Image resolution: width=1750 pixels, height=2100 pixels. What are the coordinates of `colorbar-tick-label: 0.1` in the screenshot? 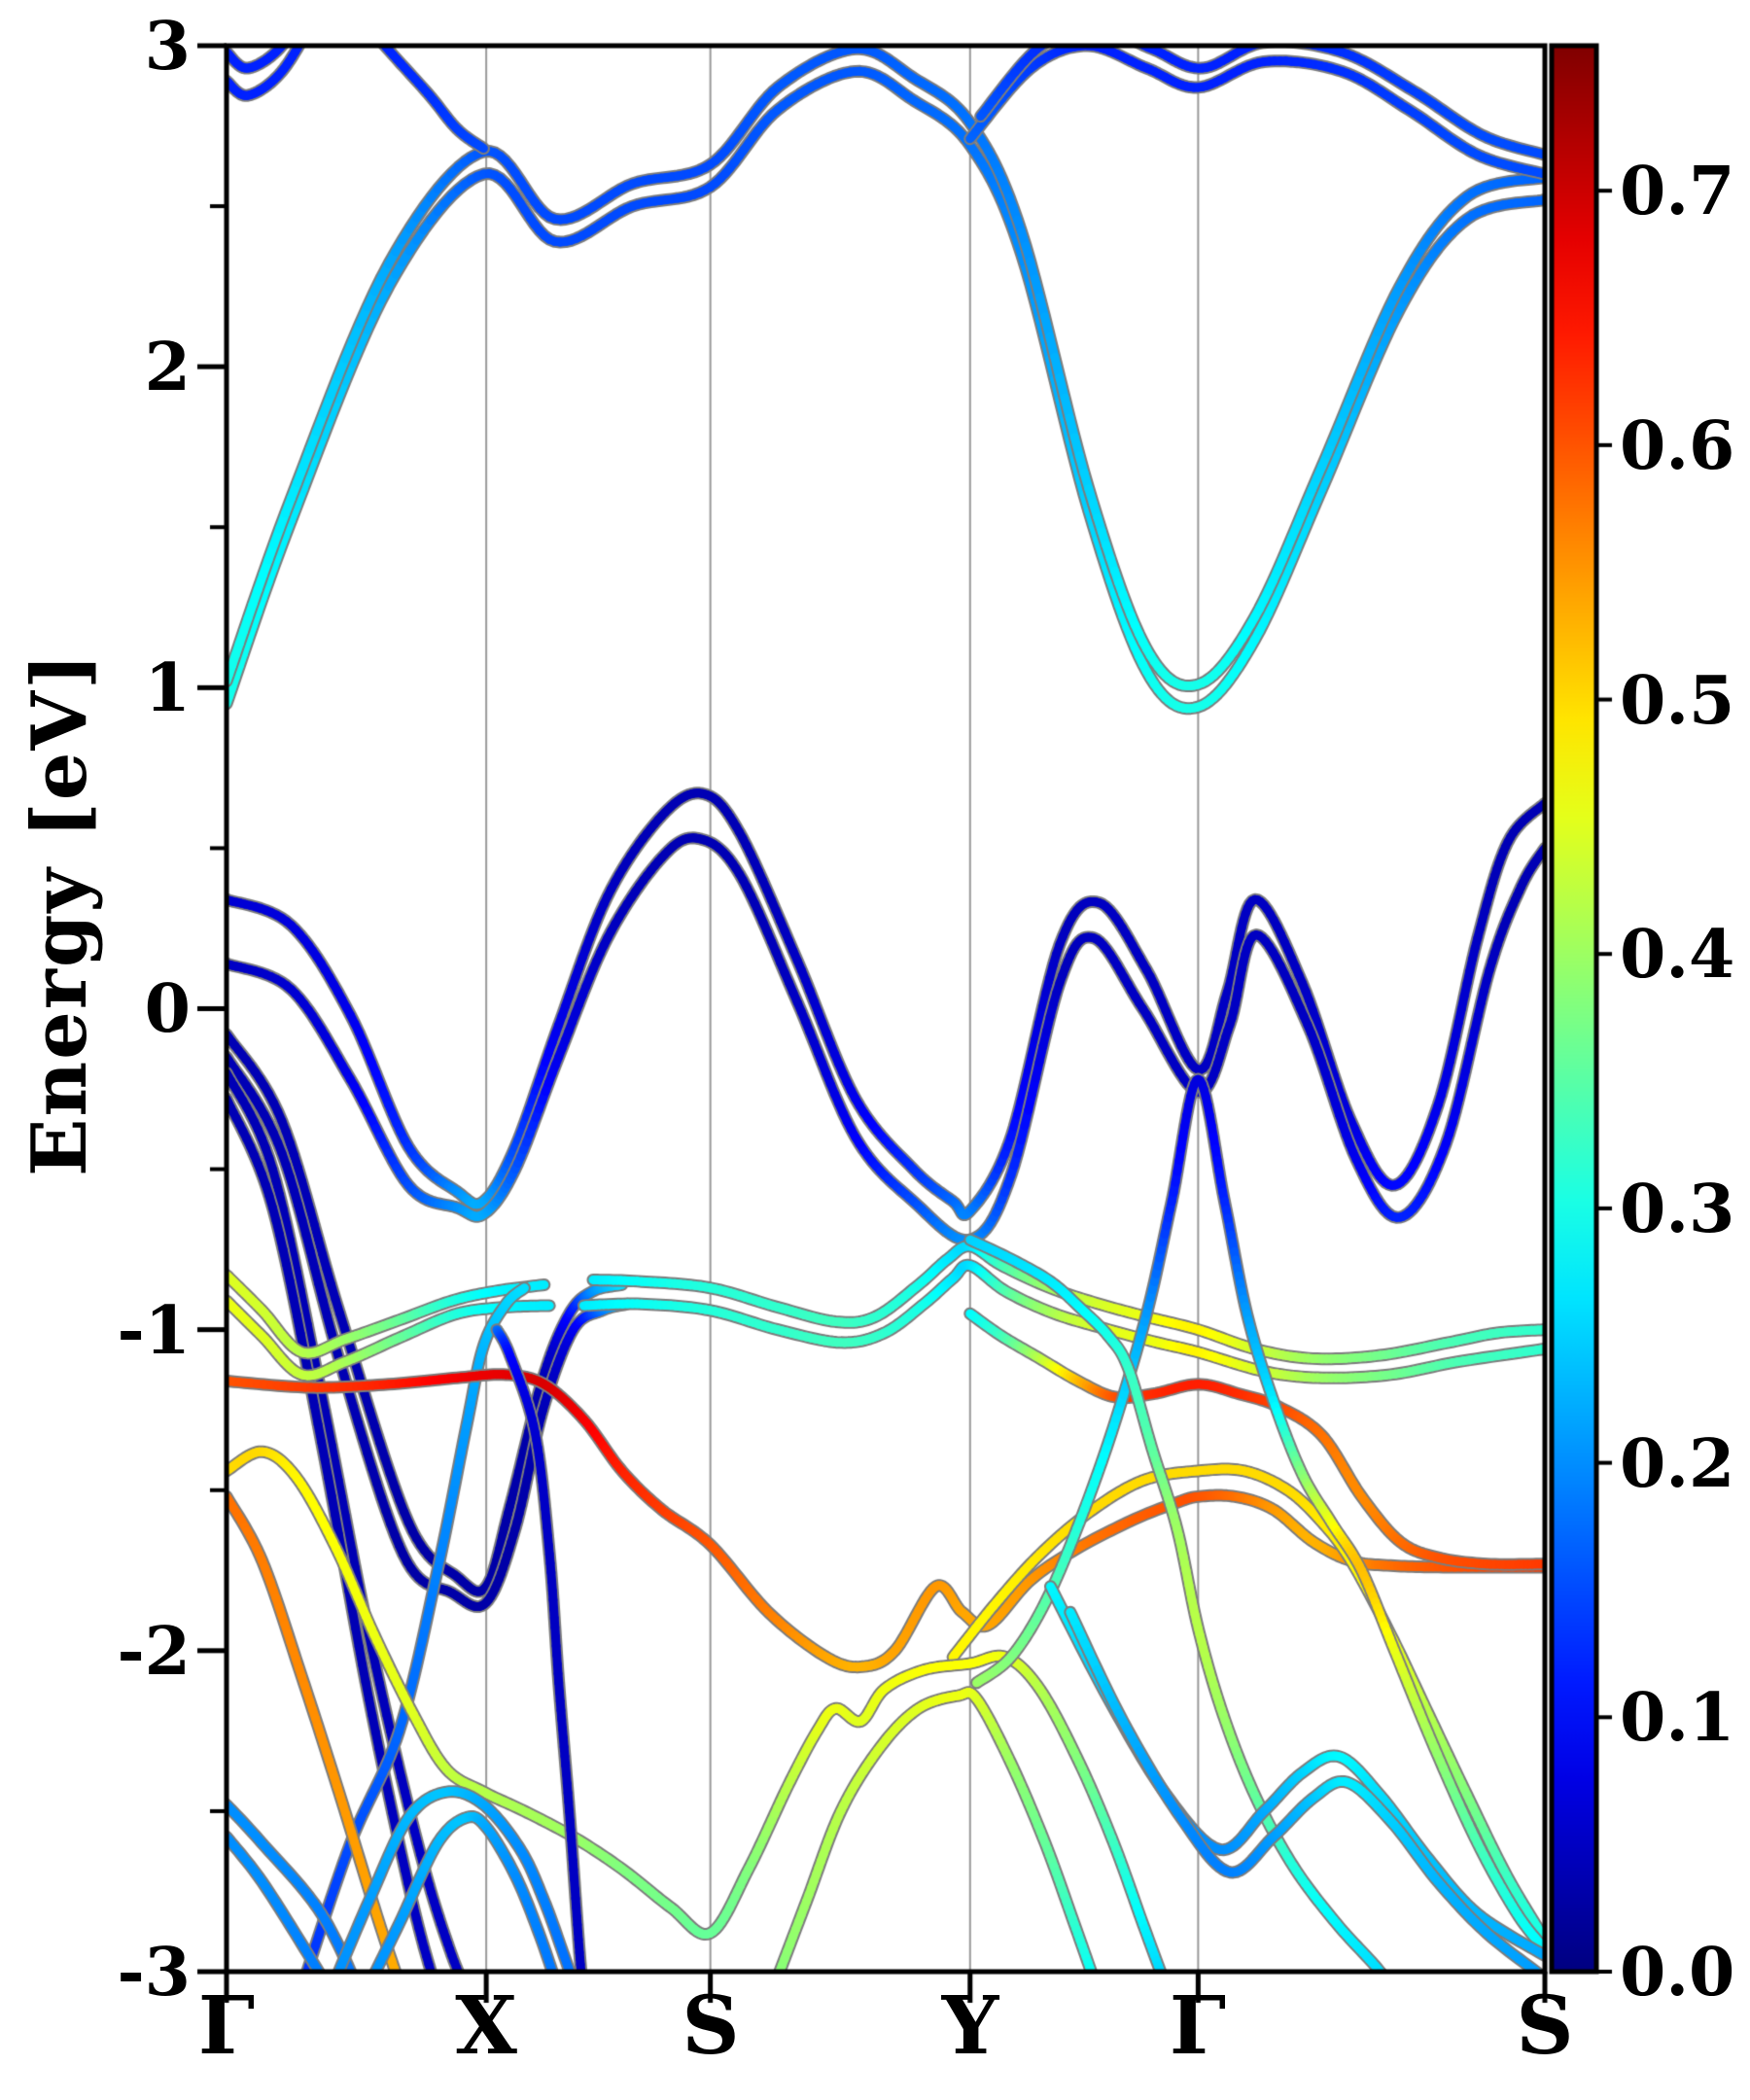 It's located at (1677, 1718).